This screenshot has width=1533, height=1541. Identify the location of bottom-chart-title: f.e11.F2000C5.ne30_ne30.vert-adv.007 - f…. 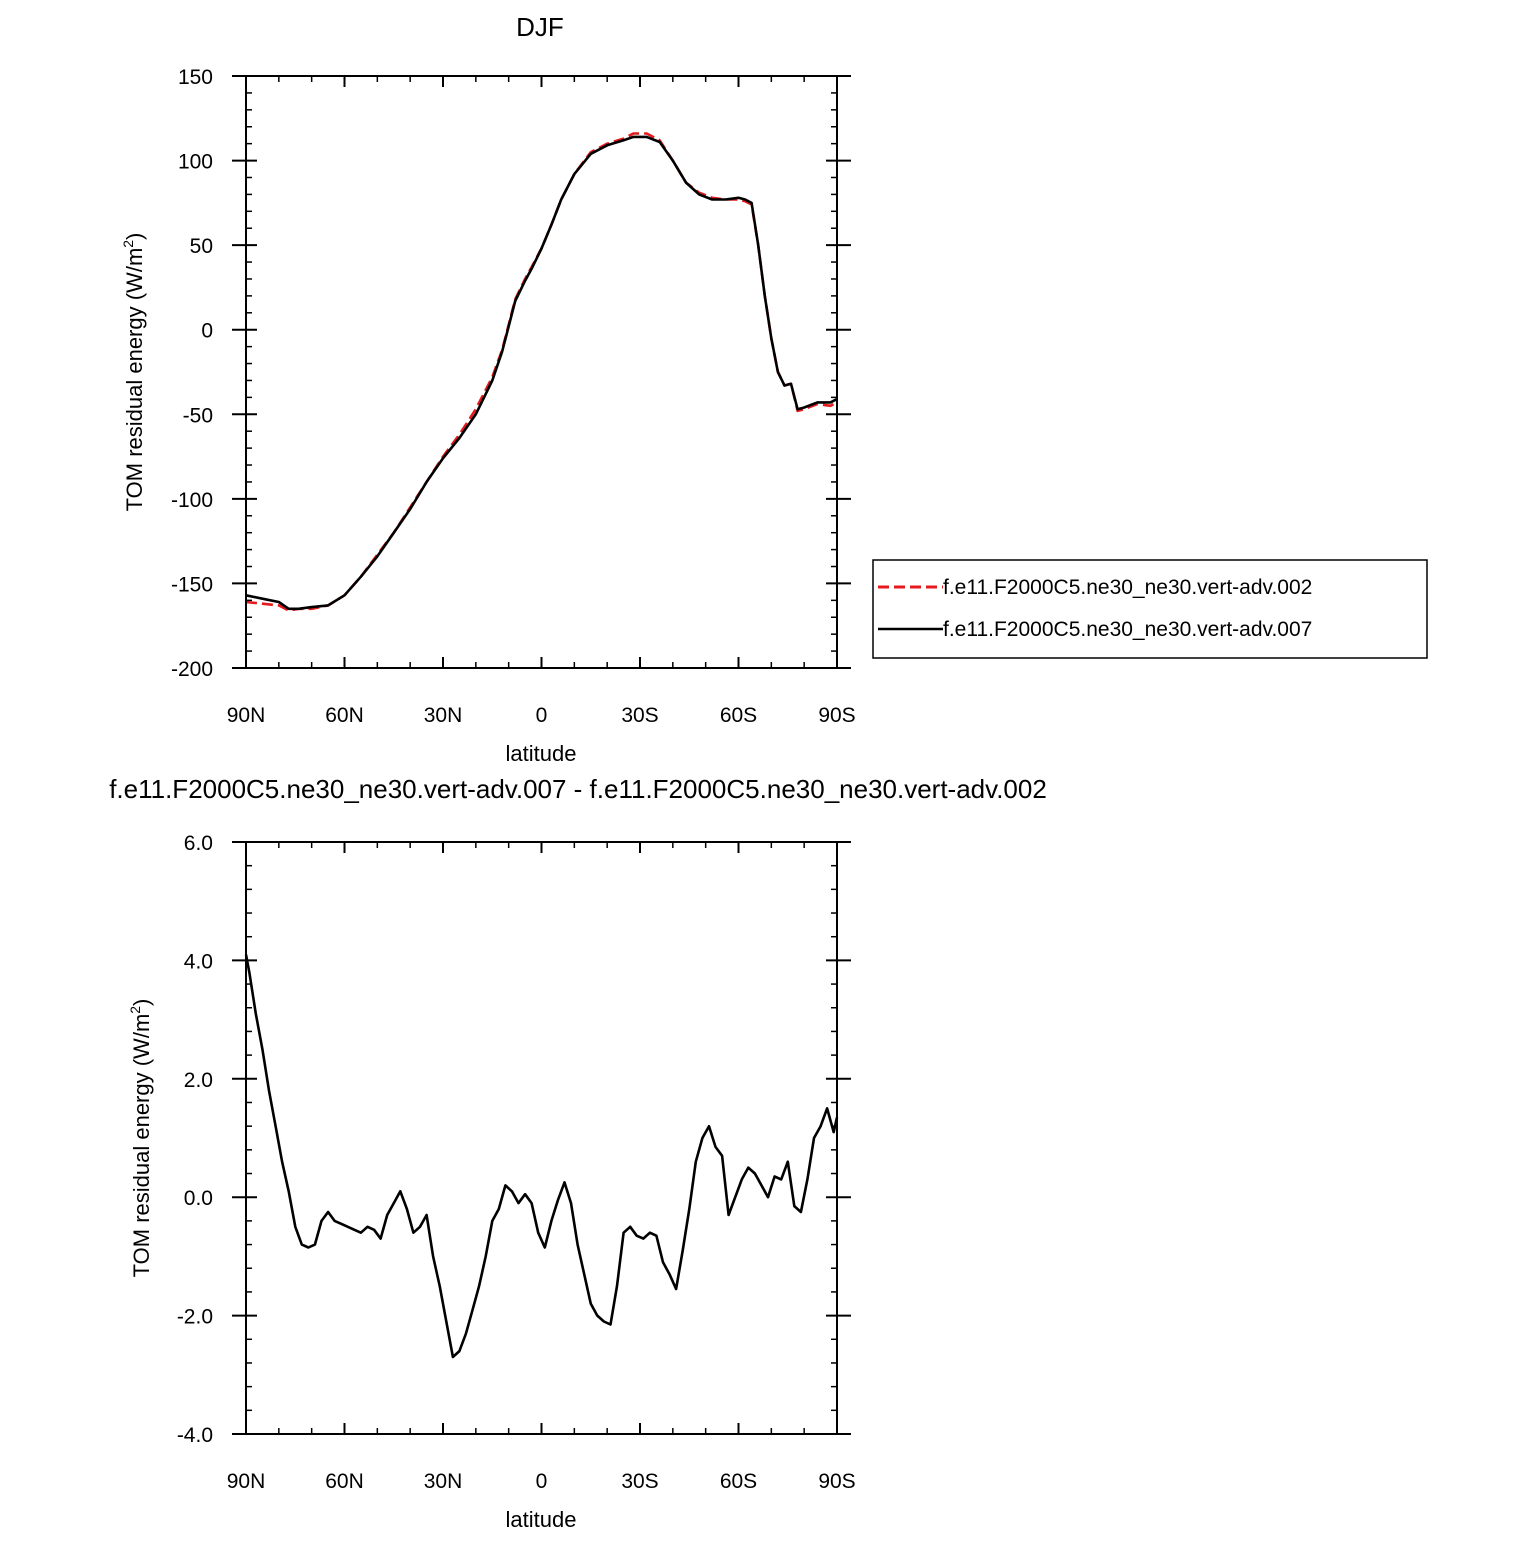
(578, 789).